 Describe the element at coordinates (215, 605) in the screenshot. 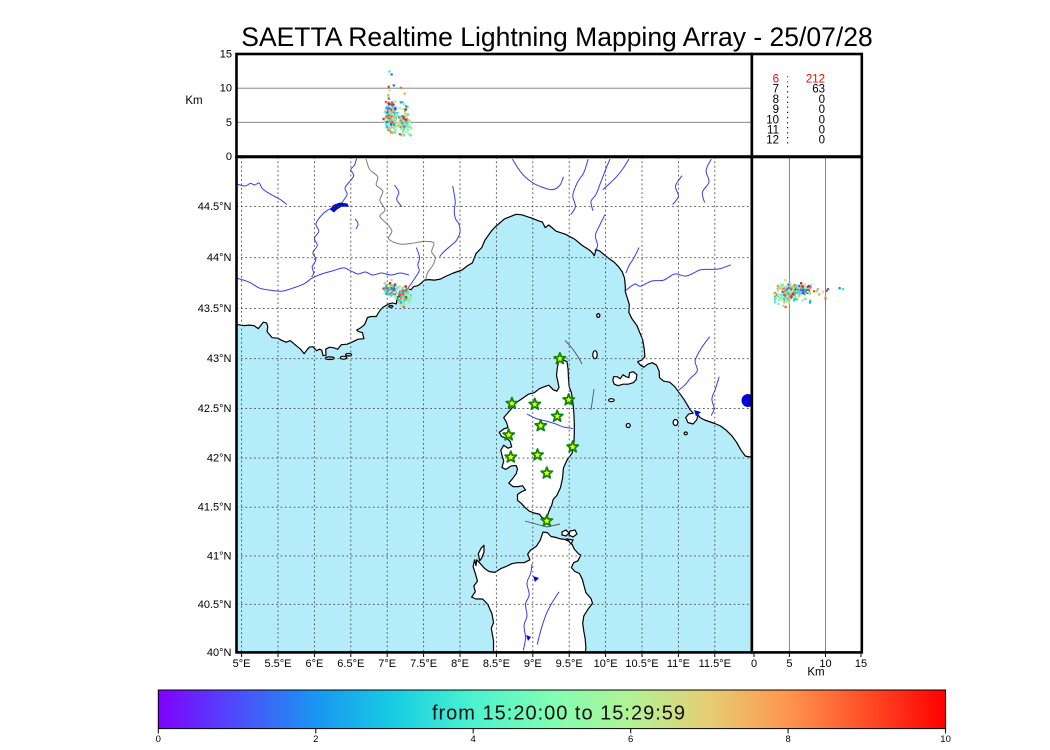

I see `svg-text: 40.5°N` at that location.